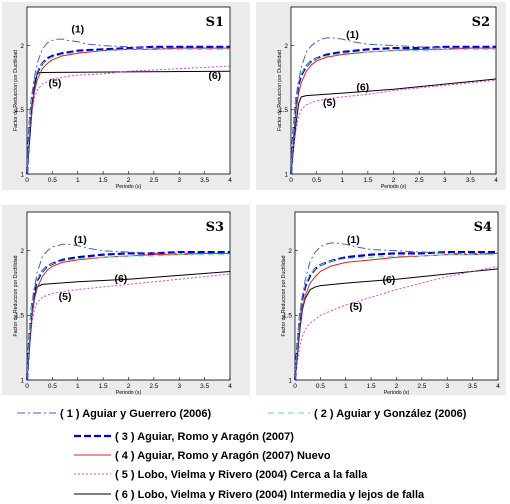 The width and height of the screenshot is (510, 504). Describe the element at coordinates (136, 414) in the screenshot. I see `legend-label: ( 1 ) Aguiar y Guerrero (2006)` at that location.